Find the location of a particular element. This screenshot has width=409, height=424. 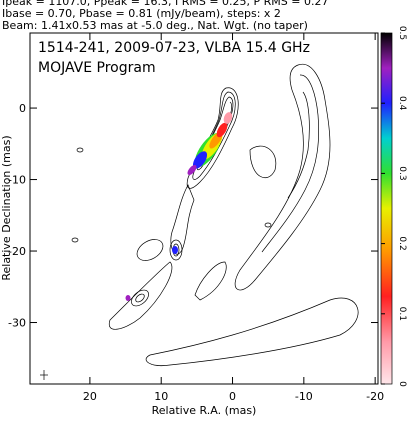

x-tick-label: -10 is located at coordinates (304, 396).